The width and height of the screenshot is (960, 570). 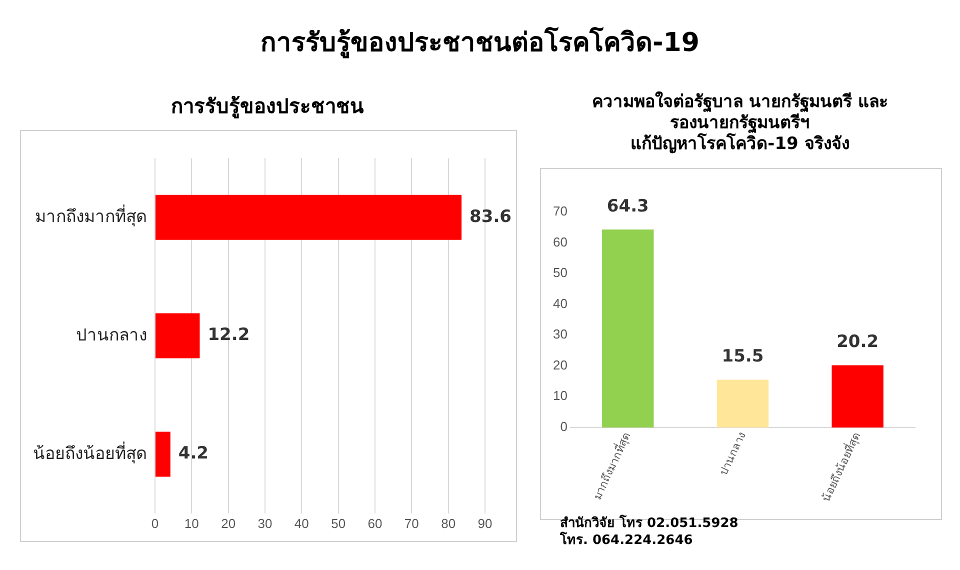 What do you see at coordinates (448, 523) in the screenshot?
I see `x-tick-label: 80` at bounding box center [448, 523].